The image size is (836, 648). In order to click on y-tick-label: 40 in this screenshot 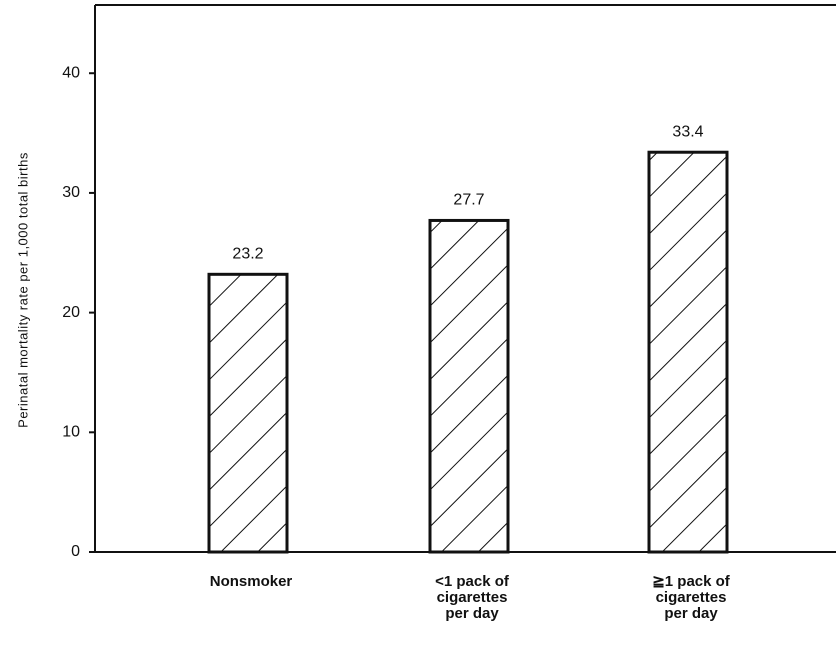, I will do `click(71, 72)`.